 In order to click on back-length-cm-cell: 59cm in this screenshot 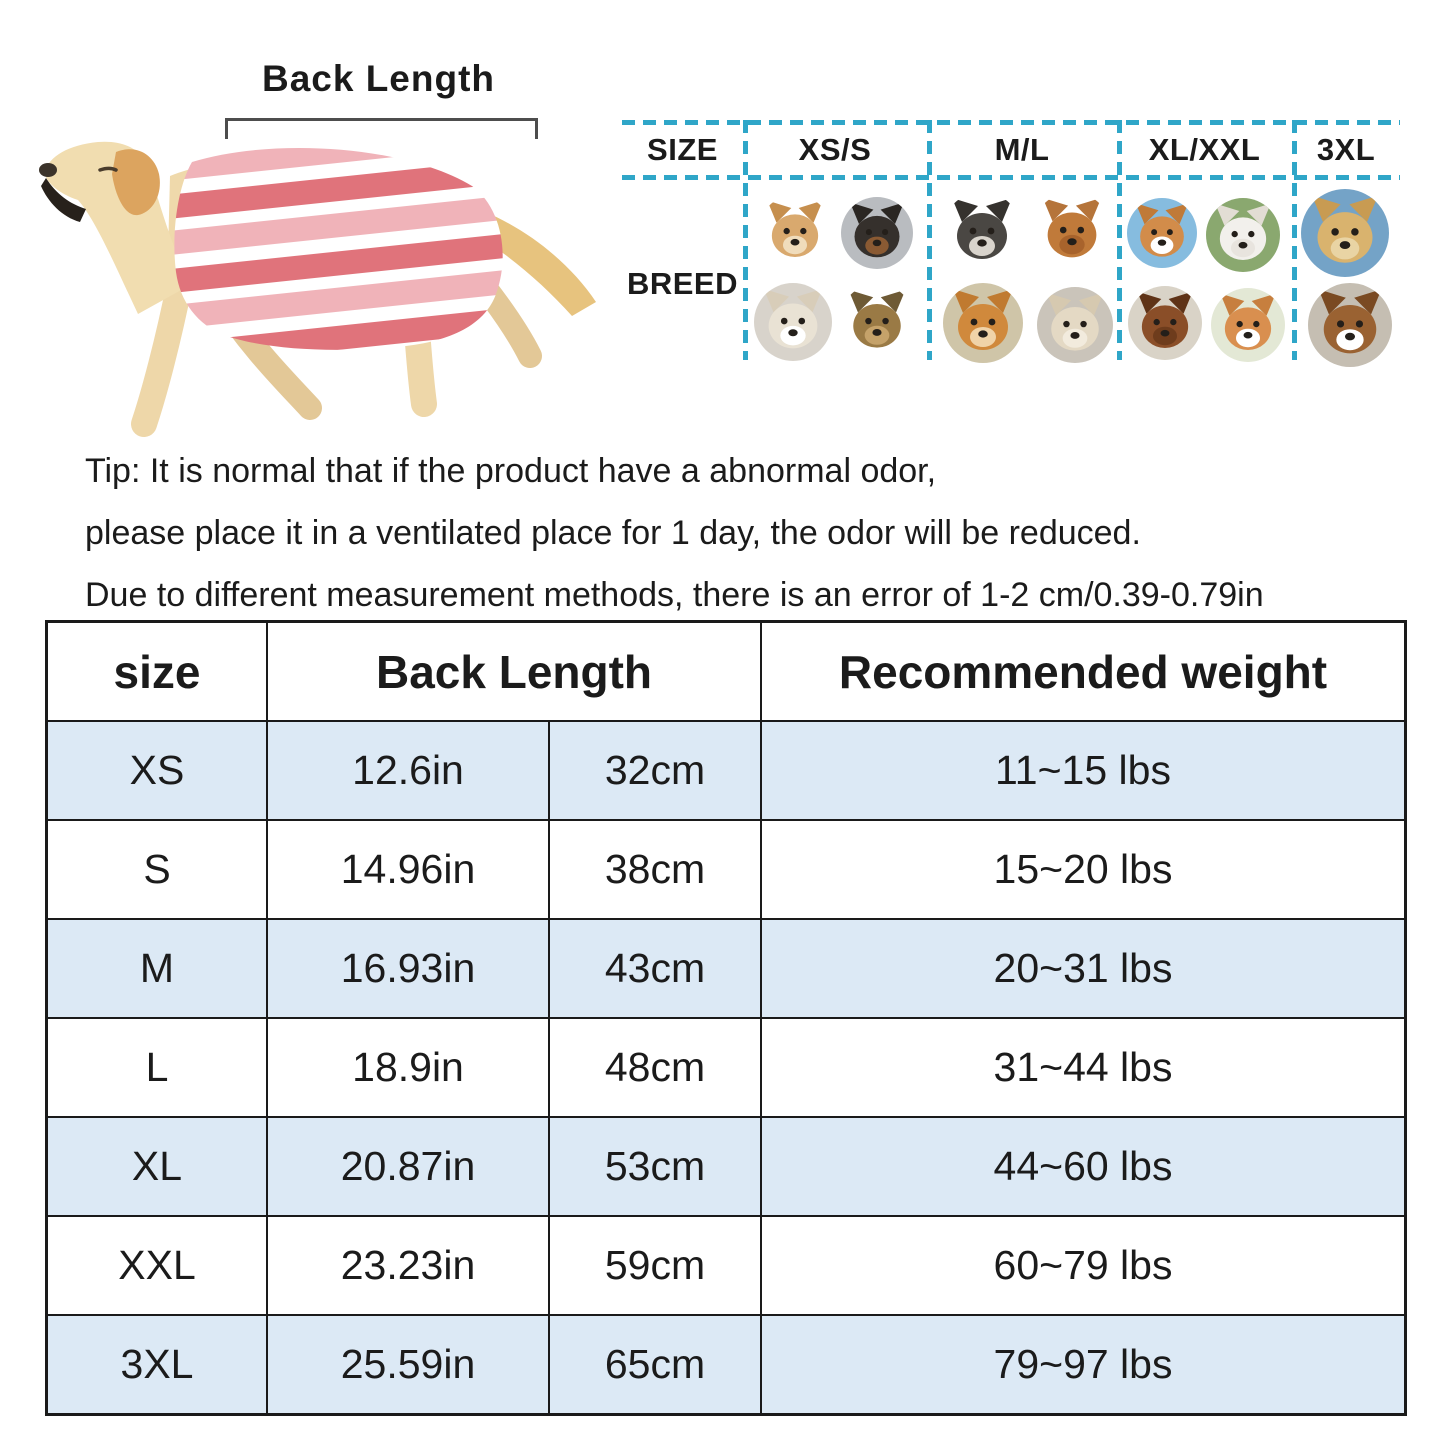, I will do `click(654, 1265)`.